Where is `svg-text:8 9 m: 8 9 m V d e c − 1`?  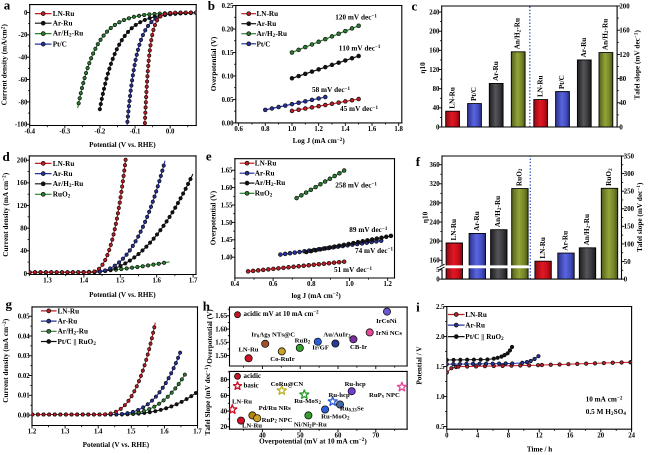 svg-text:8 9 m: 8 9 m V d e c − 1 is located at coordinates (369, 226).